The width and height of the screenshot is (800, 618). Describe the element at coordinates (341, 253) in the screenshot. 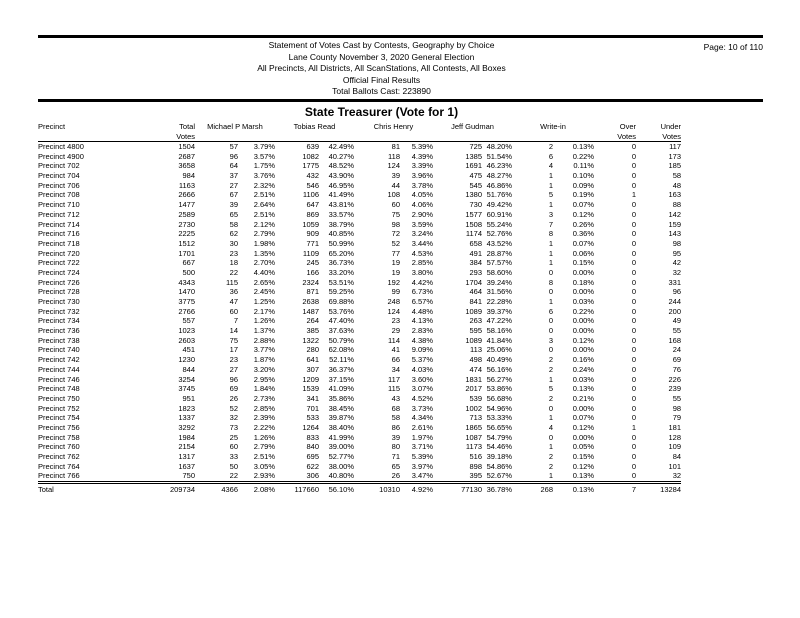

I see `value-cell: 65.20%` at that location.